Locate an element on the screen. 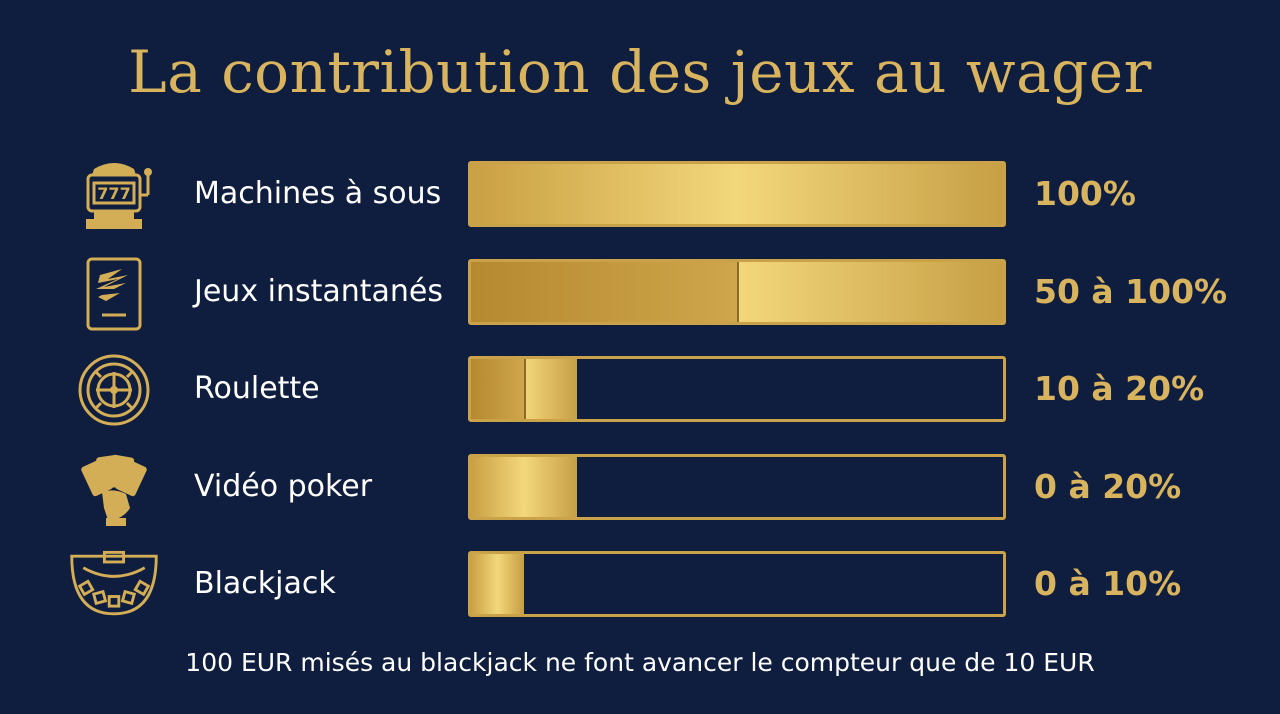 The width and height of the screenshot is (1280, 714). chart-row: 777 Machines à sous 100% is located at coordinates (640, 195).